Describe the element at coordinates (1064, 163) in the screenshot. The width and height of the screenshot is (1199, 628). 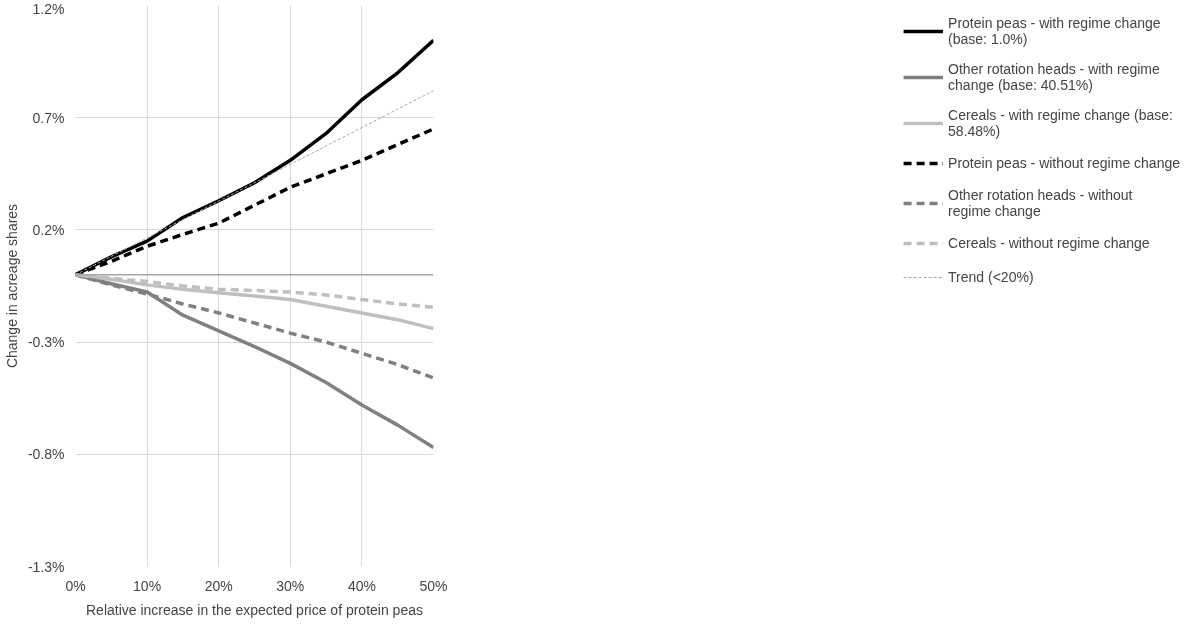
I see `legend-label: Protein peas - without regime change` at that location.